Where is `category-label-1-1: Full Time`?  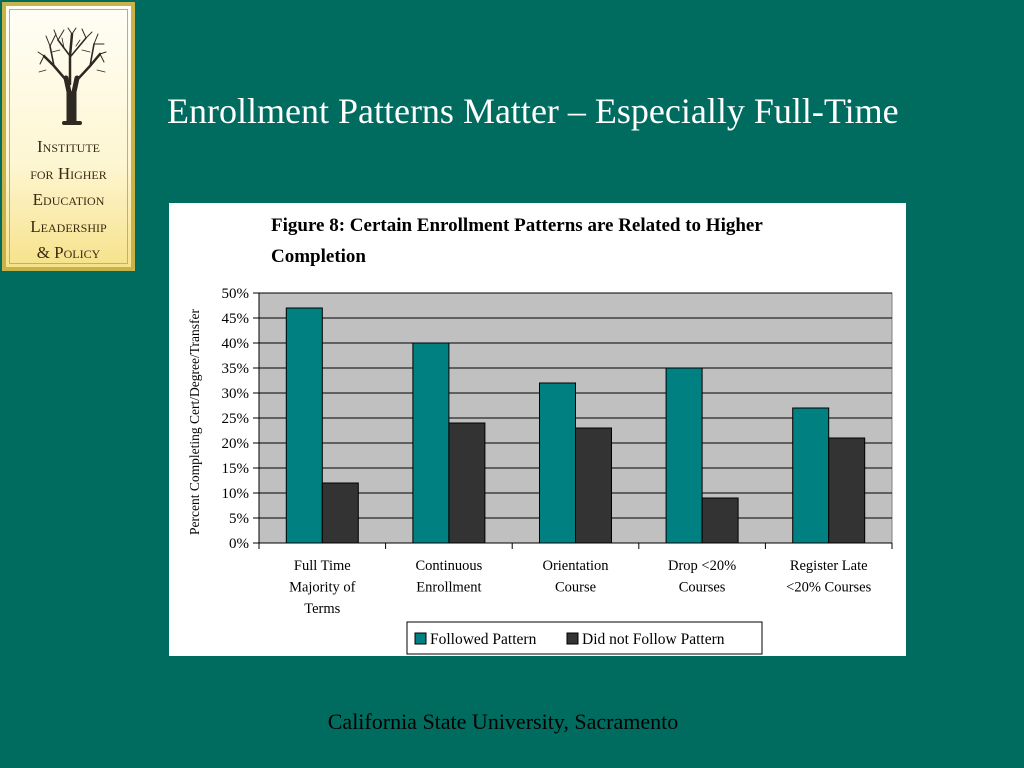 category-label-1-1: Full Time is located at coordinates (322, 566).